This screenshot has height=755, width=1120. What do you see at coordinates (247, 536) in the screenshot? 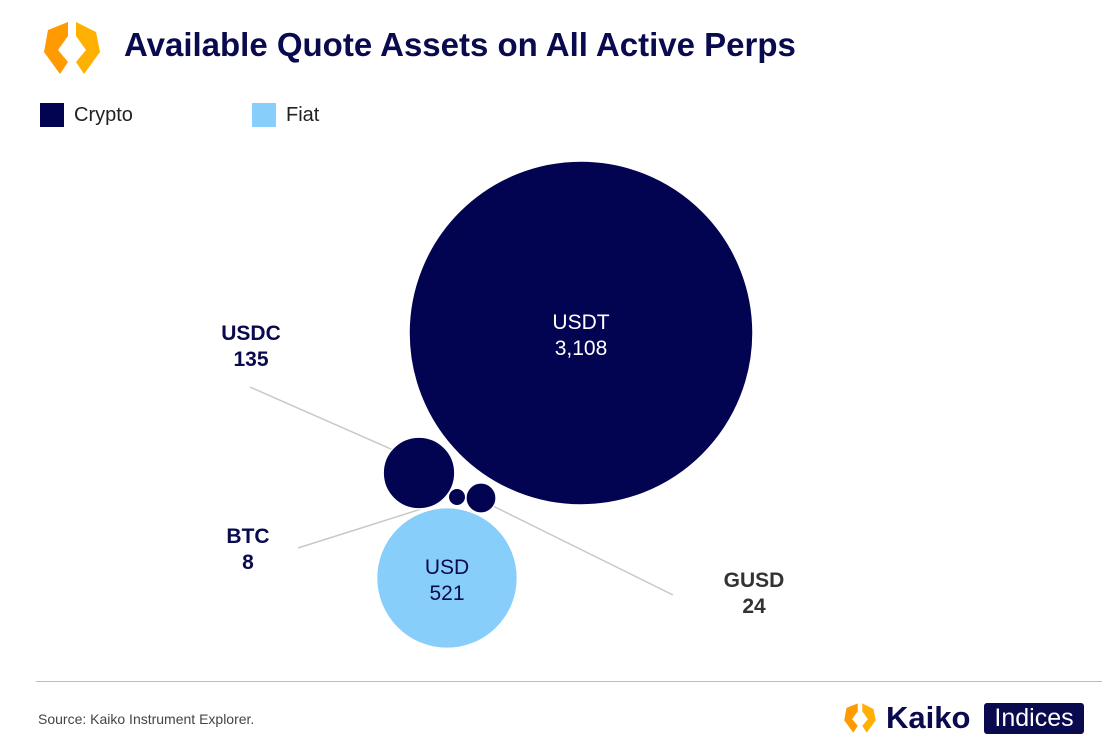
I see `bubble-label: BTC` at bounding box center [247, 536].